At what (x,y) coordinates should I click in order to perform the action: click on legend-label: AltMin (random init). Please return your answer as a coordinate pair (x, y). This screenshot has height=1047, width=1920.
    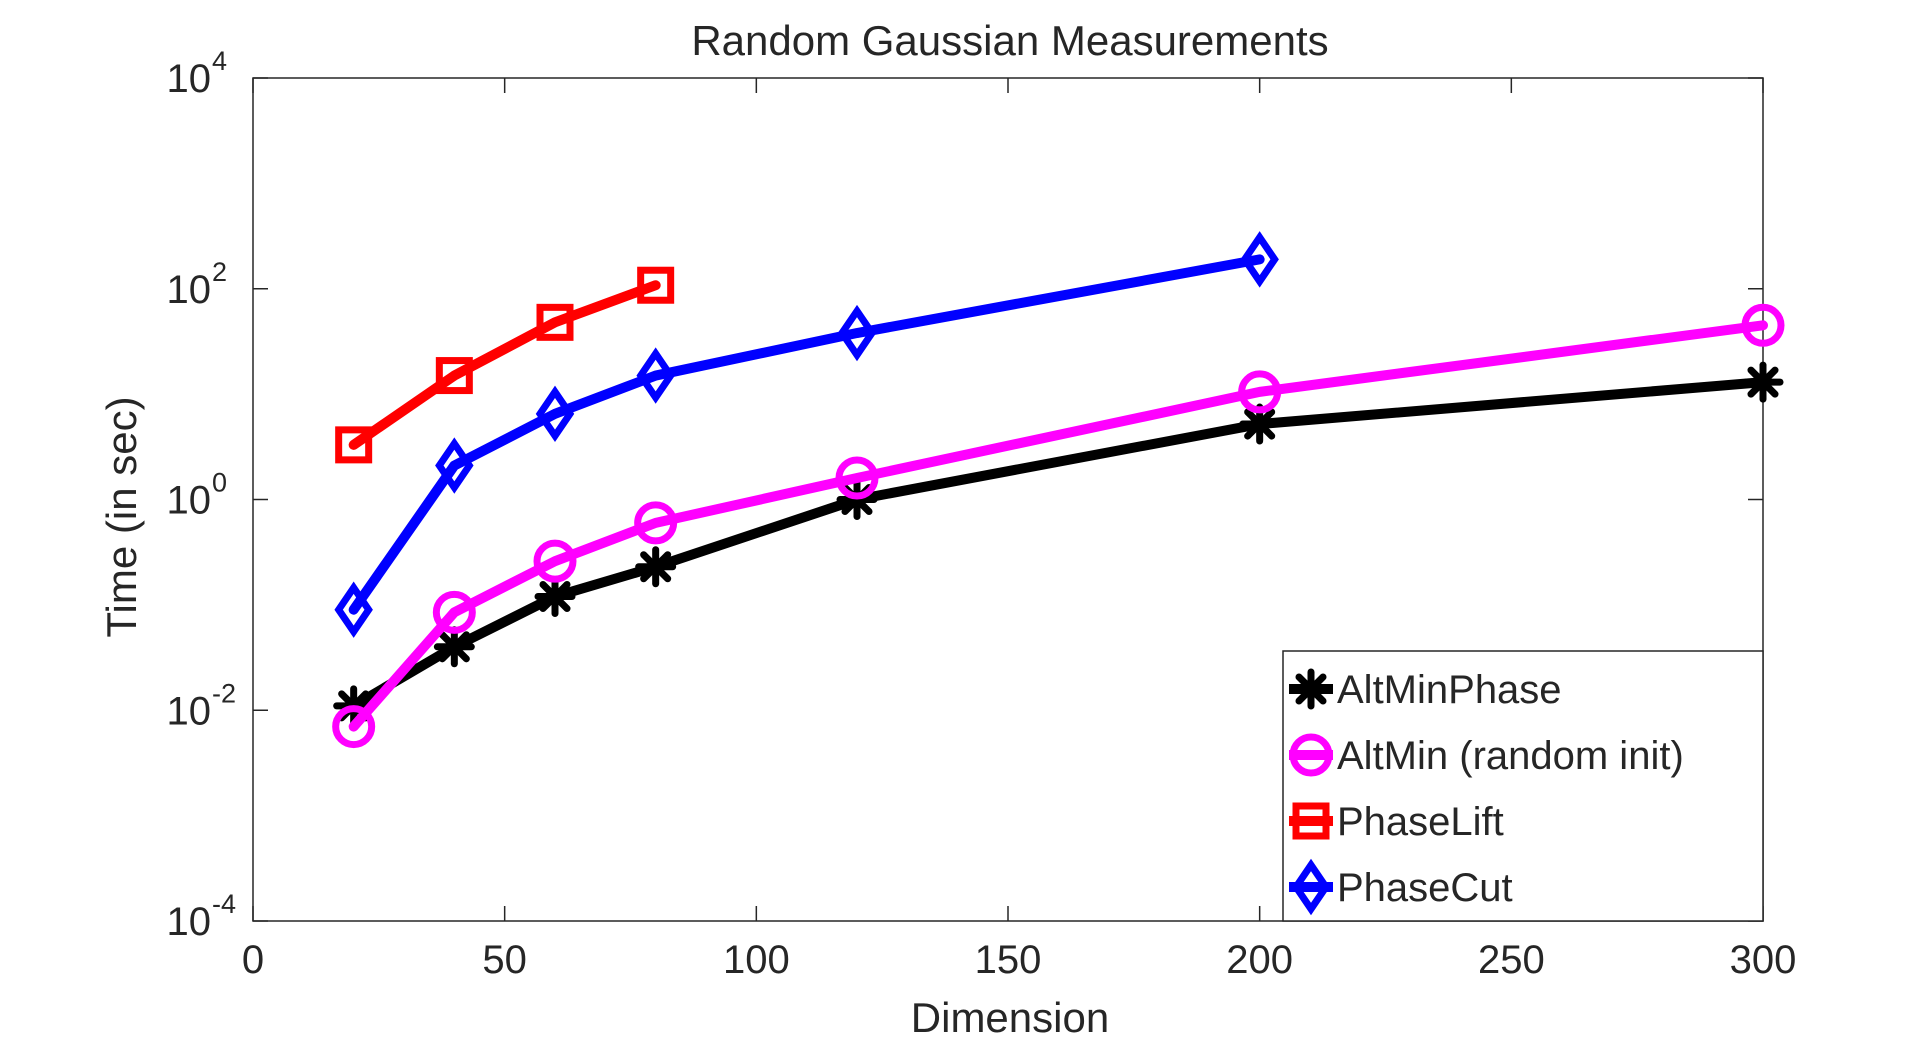
    Looking at the image, I should click on (1510, 756).